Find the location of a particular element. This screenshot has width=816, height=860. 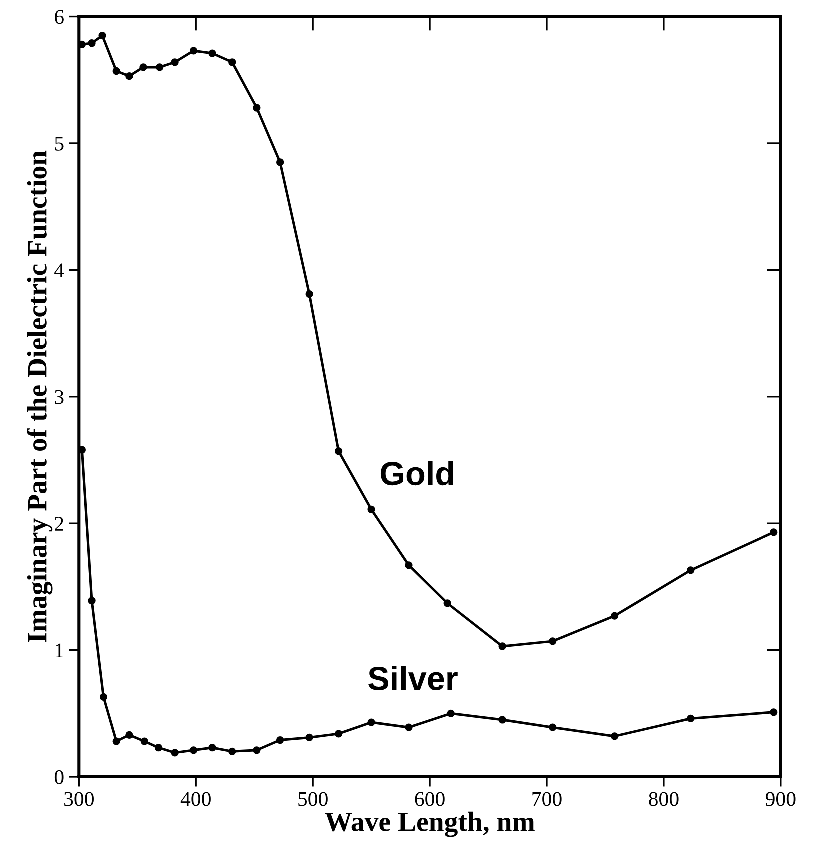

x-tick-label: 600 is located at coordinates (430, 799).